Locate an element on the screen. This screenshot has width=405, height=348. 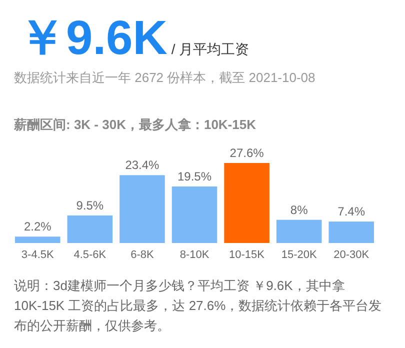
data-label: 2.2% is located at coordinates (38, 227).